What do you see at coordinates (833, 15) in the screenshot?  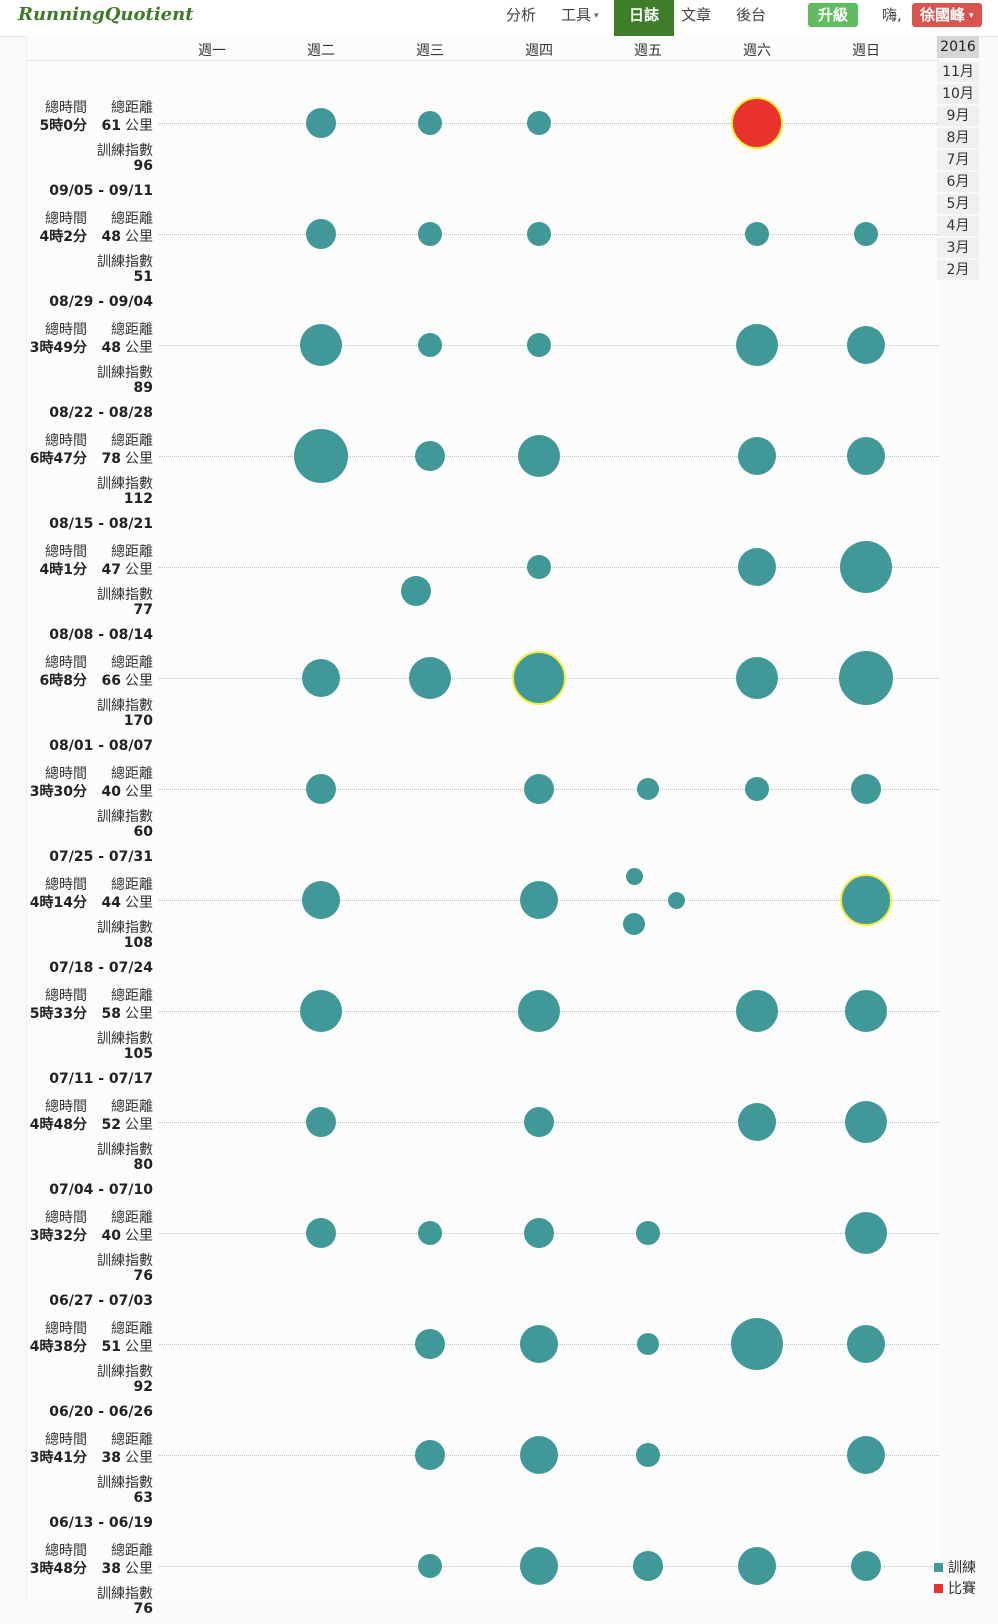 I see `upgrade-button: 升級` at bounding box center [833, 15].